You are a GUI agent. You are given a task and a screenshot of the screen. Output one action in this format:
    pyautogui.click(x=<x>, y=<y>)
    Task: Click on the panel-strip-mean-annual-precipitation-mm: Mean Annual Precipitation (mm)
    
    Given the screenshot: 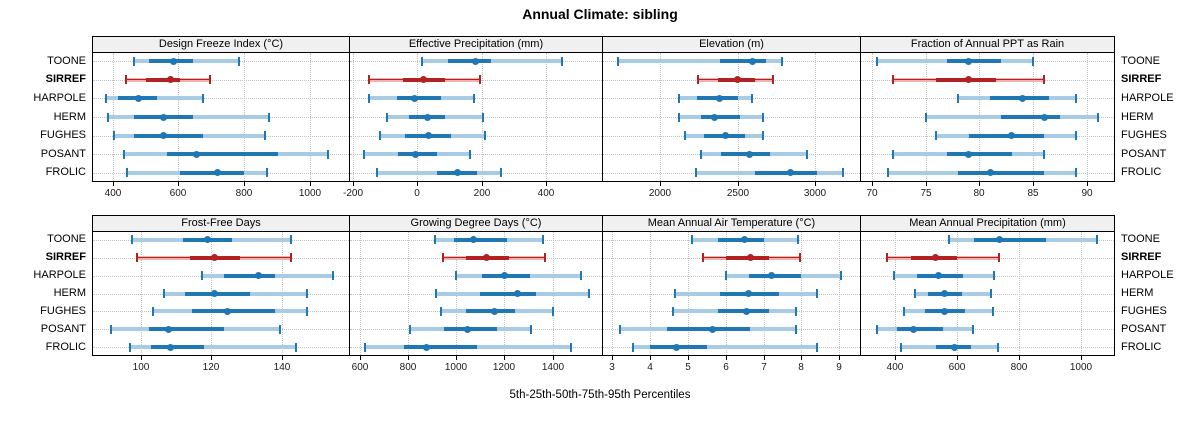 What is the action you would take?
    pyautogui.click(x=987, y=223)
    